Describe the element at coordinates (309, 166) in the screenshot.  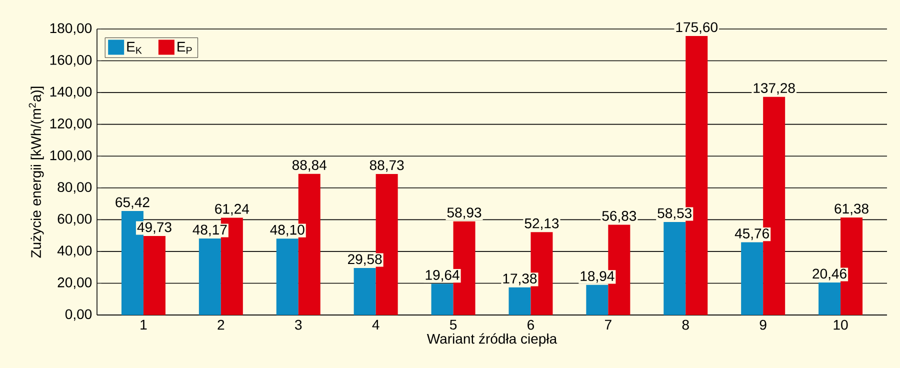
I see `data-label: 88,84` at that location.